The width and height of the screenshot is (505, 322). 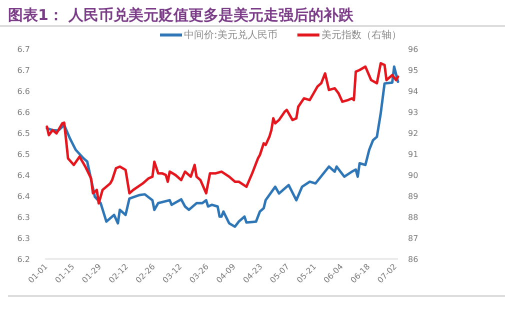 What do you see at coordinates (413, 112) in the screenshot?
I see `y2-tick-label: 93` at bounding box center [413, 112].